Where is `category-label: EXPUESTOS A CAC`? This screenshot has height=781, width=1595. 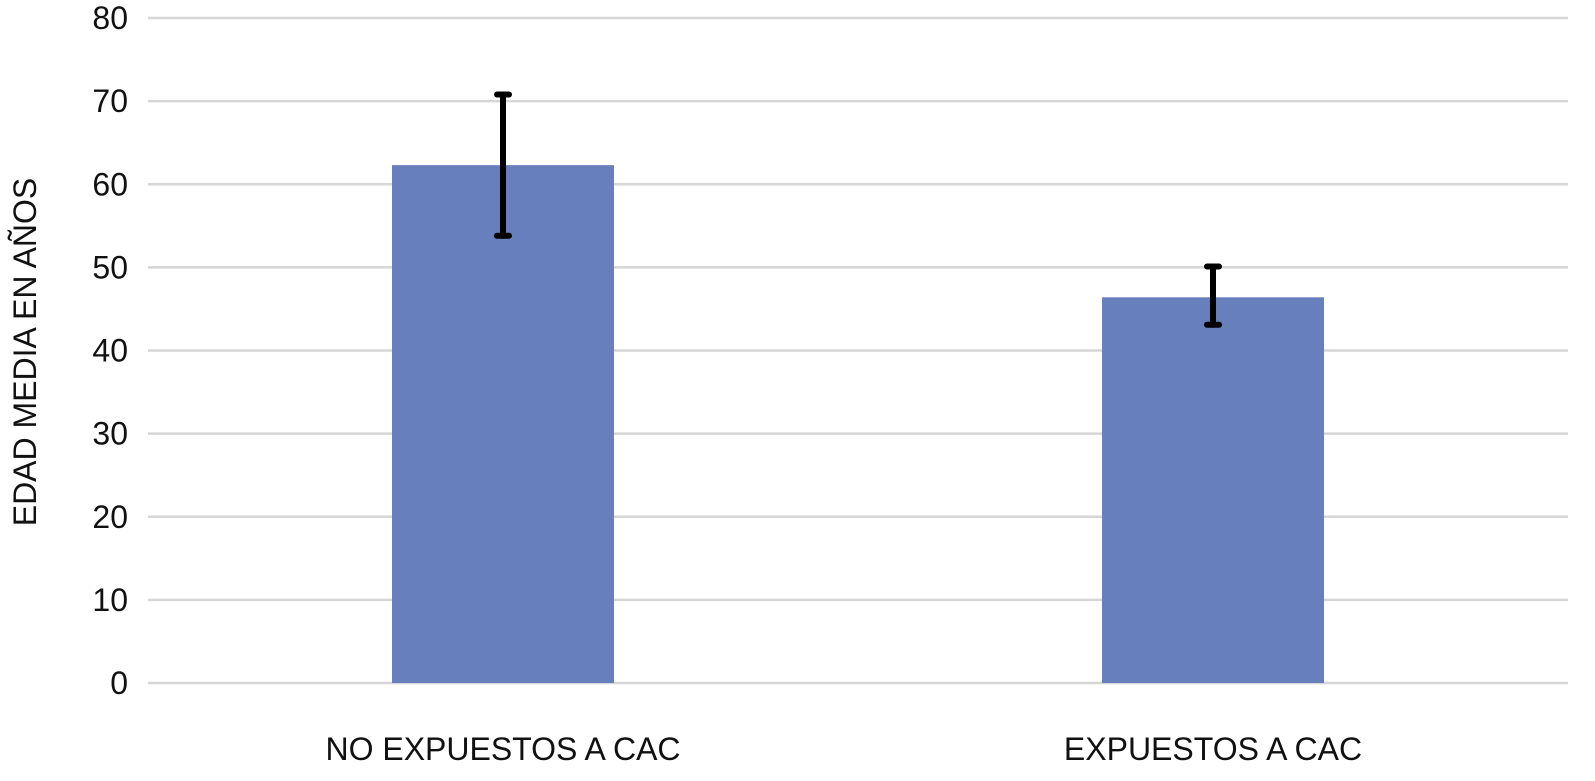
category-label: EXPUESTOS A CAC is located at coordinates (1213, 749).